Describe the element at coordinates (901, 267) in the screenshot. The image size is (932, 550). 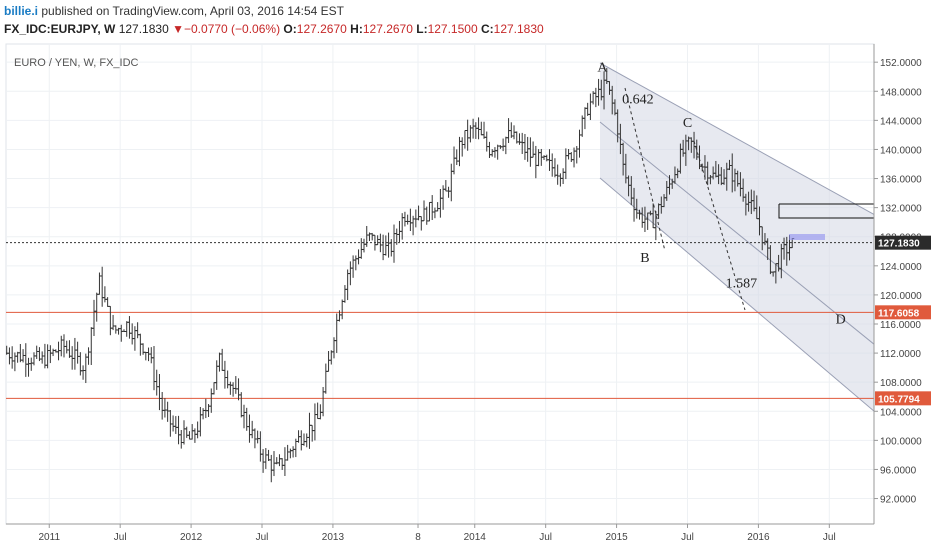
I see `y-tick-label: 124.0000` at that location.